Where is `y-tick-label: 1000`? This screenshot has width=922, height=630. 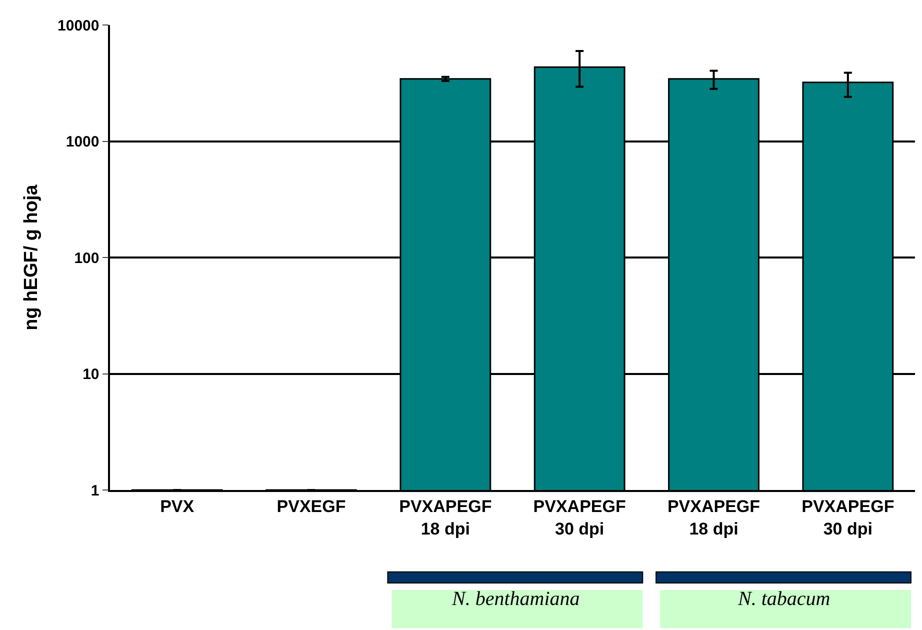 y-tick-label: 1000 is located at coordinates (83, 142).